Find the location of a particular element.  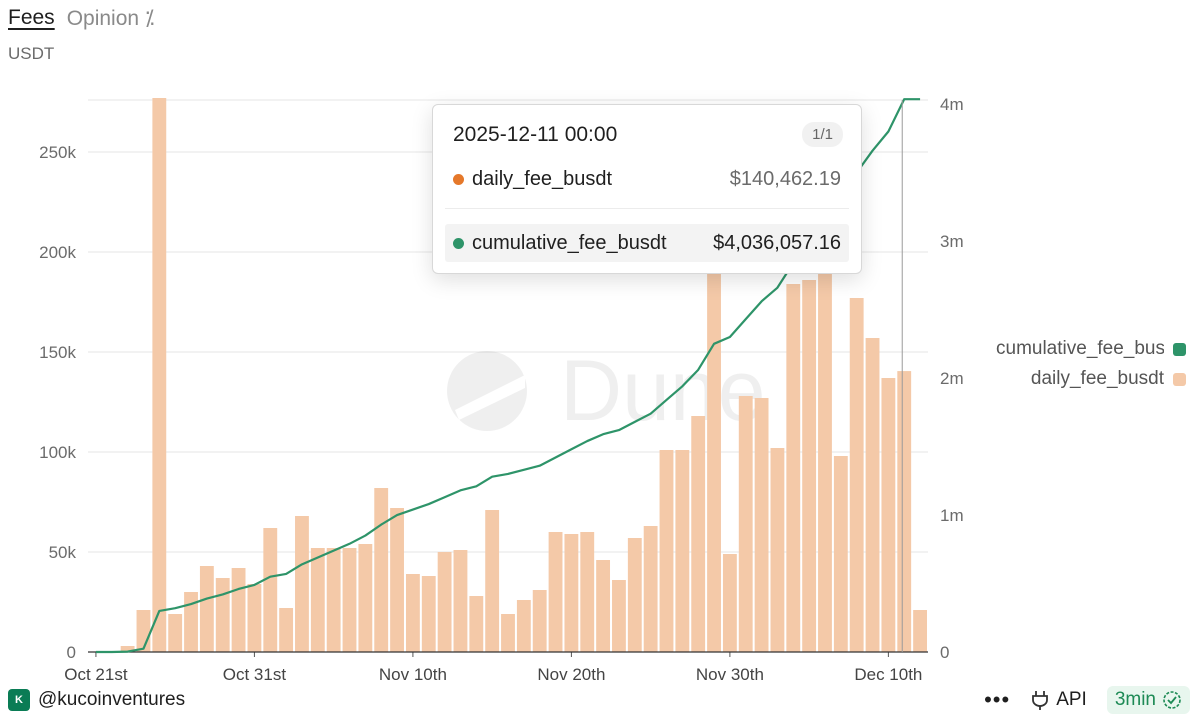

left-axis-tick-label: 0 is located at coordinates (71, 652).